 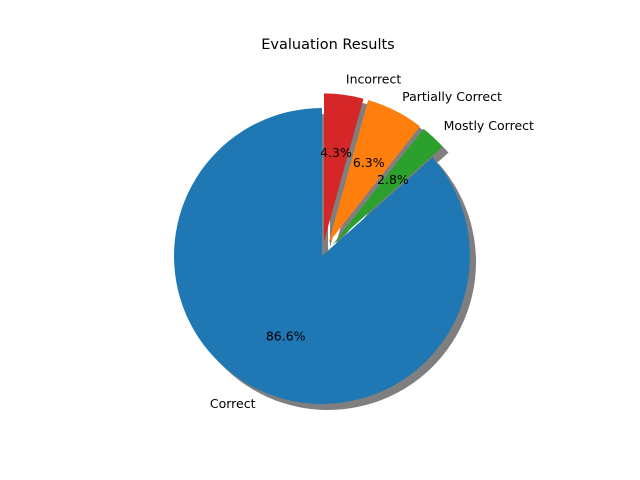 I want to click on slice-percent-mostly-correct: 2.8%, so click(x=393, y=179).